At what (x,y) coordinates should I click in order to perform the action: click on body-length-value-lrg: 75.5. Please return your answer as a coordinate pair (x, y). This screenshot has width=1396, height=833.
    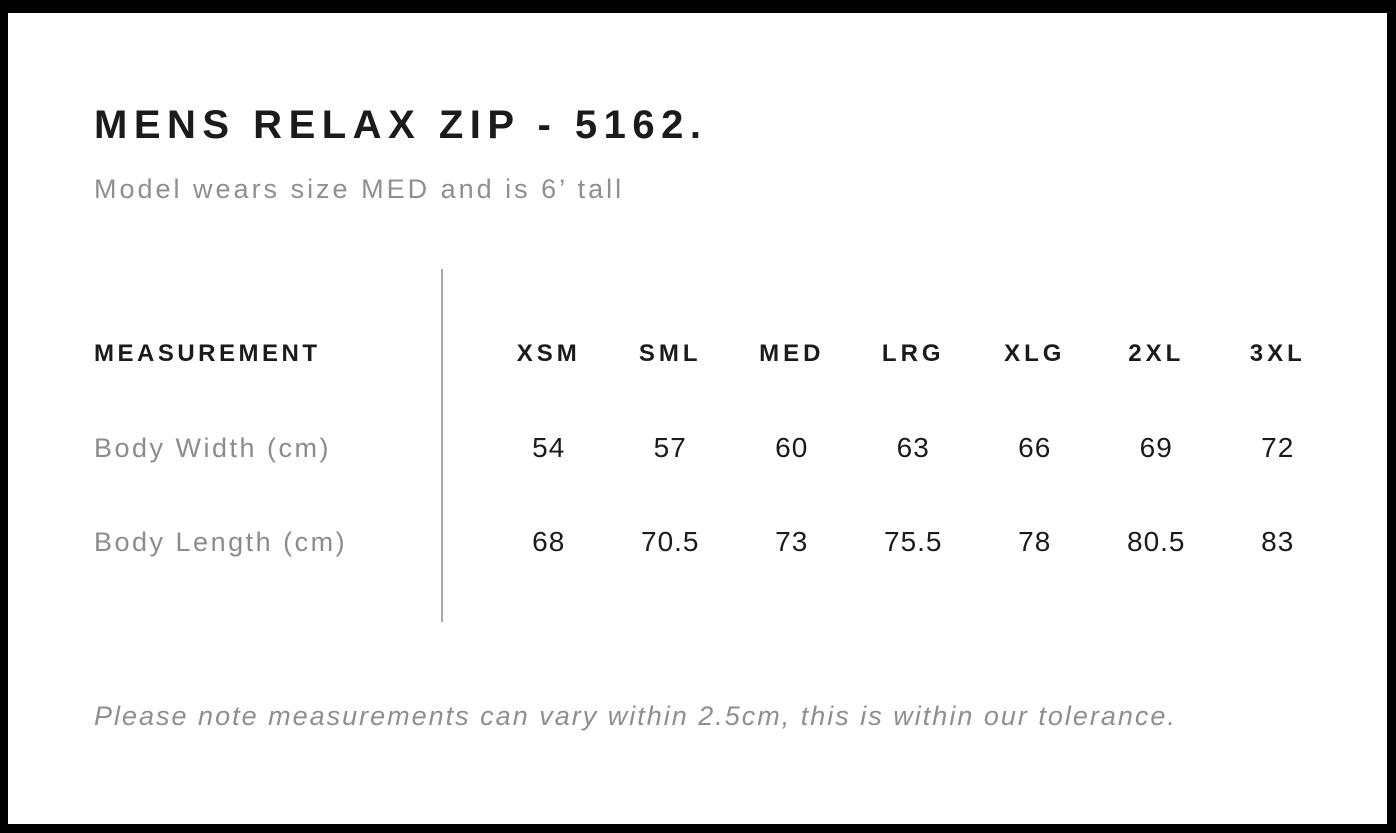
    Looking at the image, I should click on (913, 542).